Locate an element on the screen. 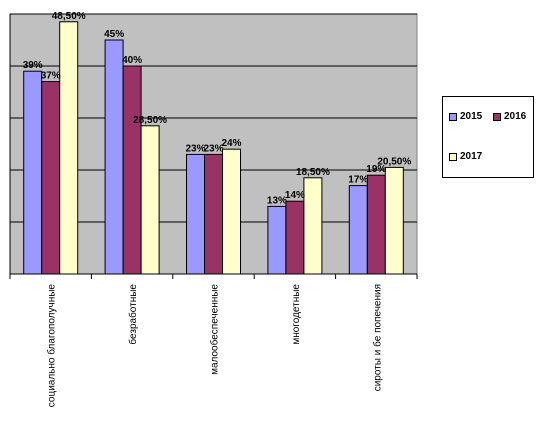 The image size is (541, 434). data-label-2015-5: 17% is located at coordinates (358, 180).